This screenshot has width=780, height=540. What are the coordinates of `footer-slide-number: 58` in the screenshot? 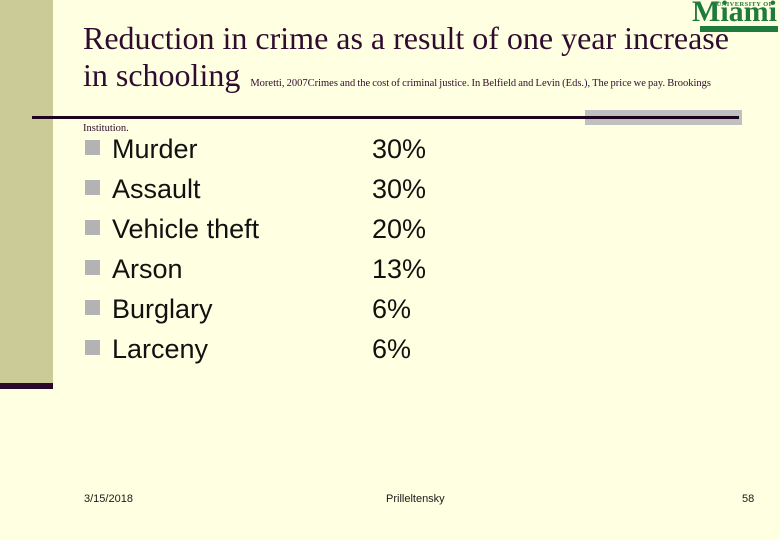 It's located at (748, 499).